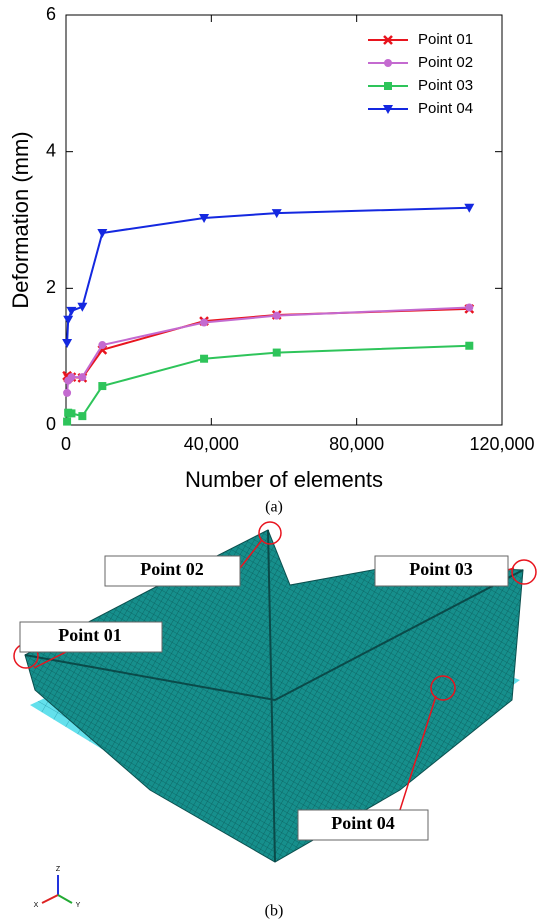 The height and width of the screenshot is (924, 548). What do you see at coordinates (66, 444) in the screenshot?
I see `x-tick-label: 0` at bounding box center [66, 444].